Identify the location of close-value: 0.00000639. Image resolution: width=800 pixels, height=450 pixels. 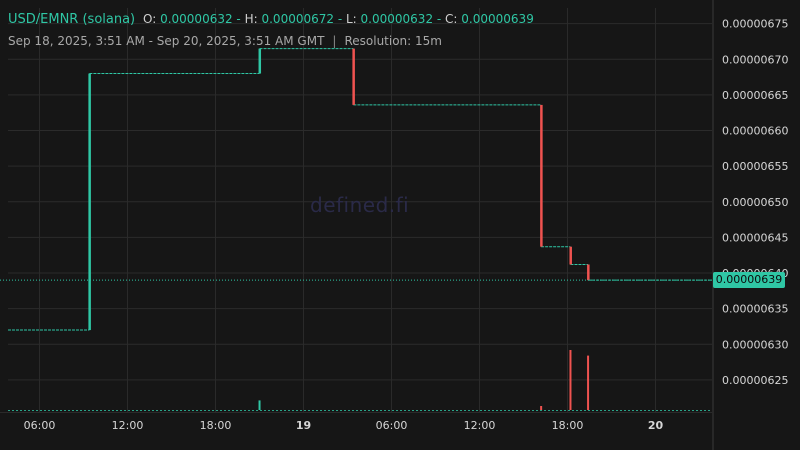
(497, 19).